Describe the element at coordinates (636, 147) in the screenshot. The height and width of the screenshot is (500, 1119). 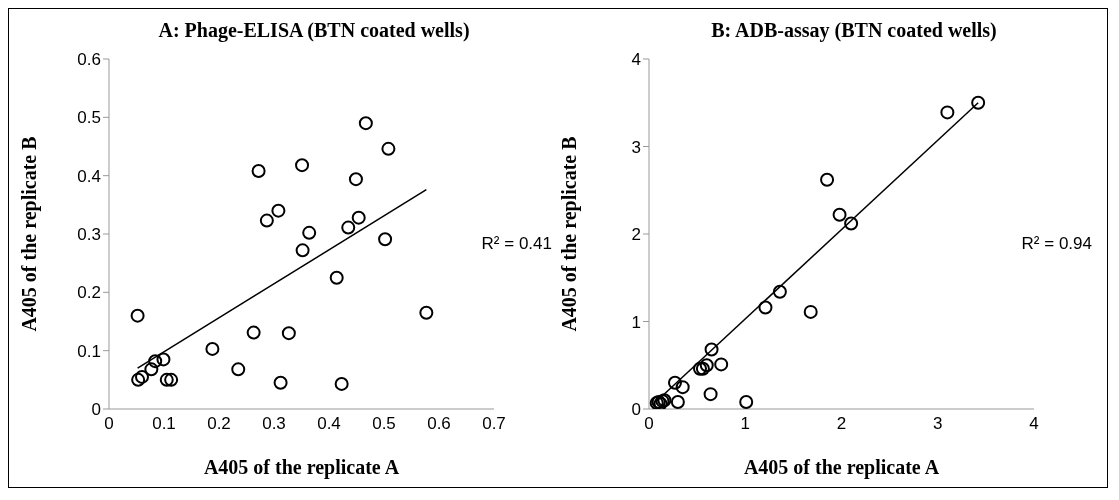
I see `y-tick-label: 3` at that location.